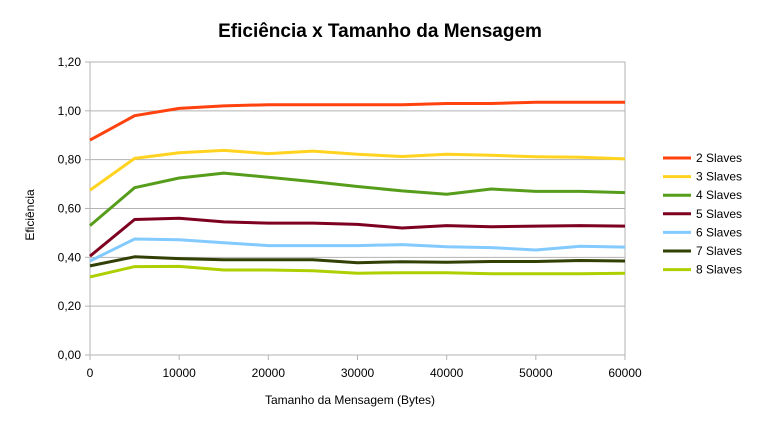  Describe the element at coordinates (719, 214) in the screenshot. I see `legend-label: 5 Slaves` at that location.